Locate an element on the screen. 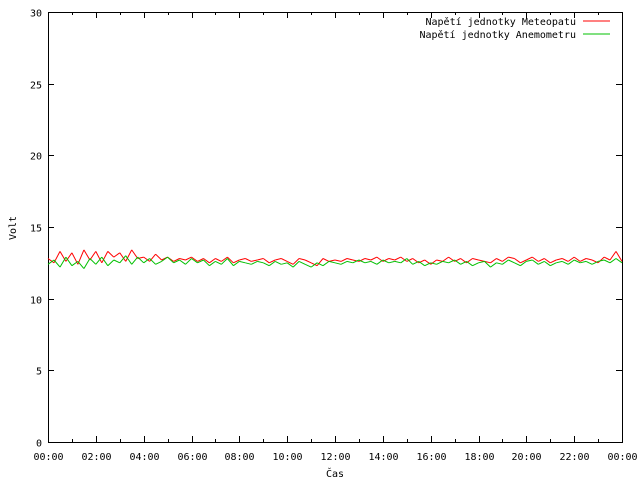 The image size is (640, 480). x-tick-label: 02:00 is located at coordinates (96, 457).